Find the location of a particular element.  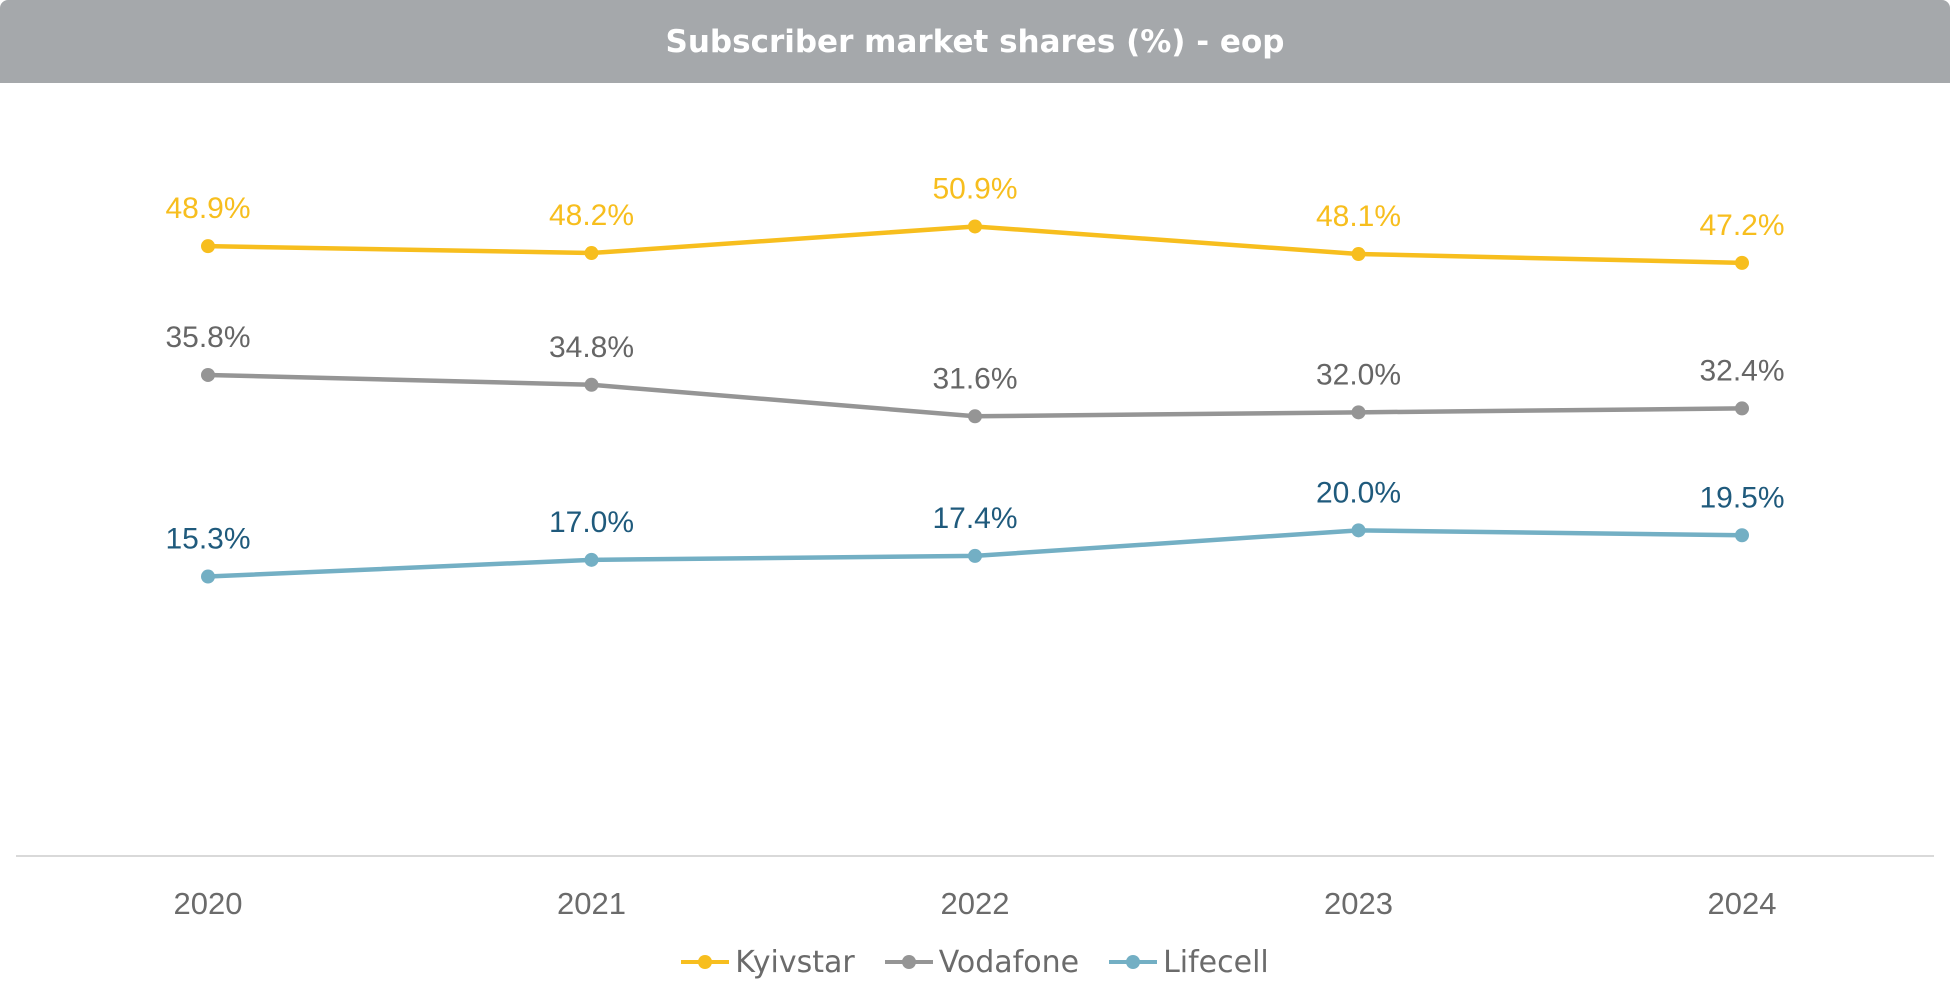

x-tick-label-2024: 2024 is located at coordinates (1742, 903).